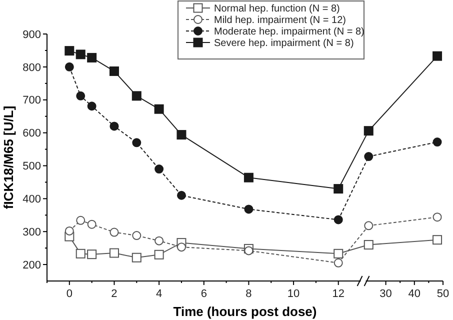  What do you see at coordinates (277, 9) in the screenshot?
I see `legend-label: Normal hep. function (N = 8)` at bounding box center [277, 9].